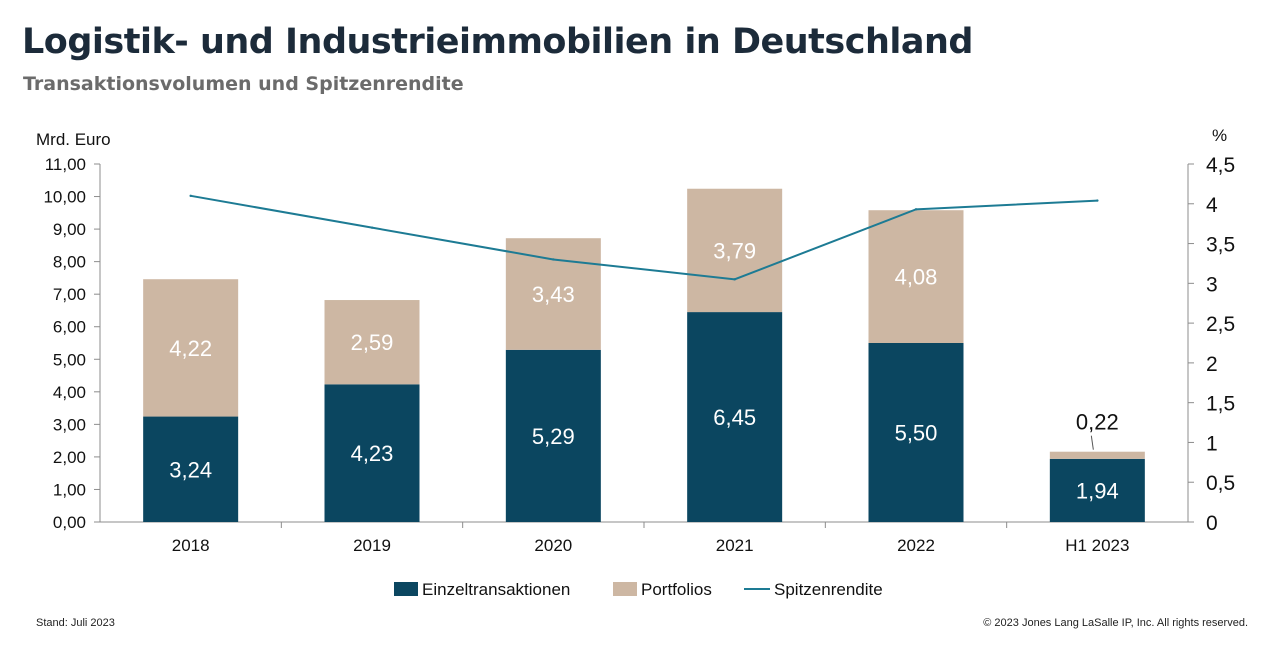  Describe the element at coordinates (644, 237) in the screenshot. I see `line-spitzenrendite` at that location.